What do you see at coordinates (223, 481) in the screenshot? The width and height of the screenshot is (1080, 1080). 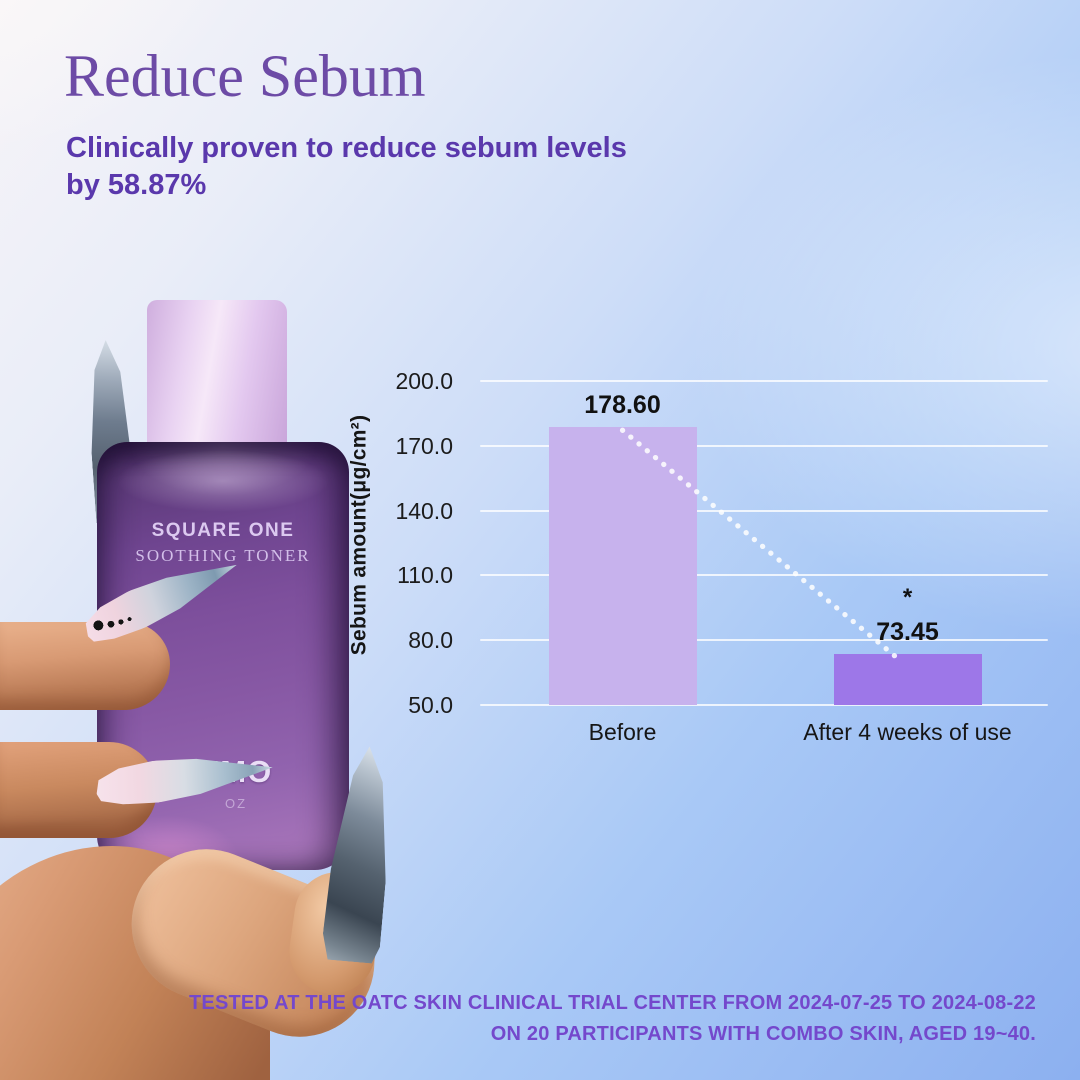 I see `bottle-gloss-highlight` at bounding box center [223, 481].